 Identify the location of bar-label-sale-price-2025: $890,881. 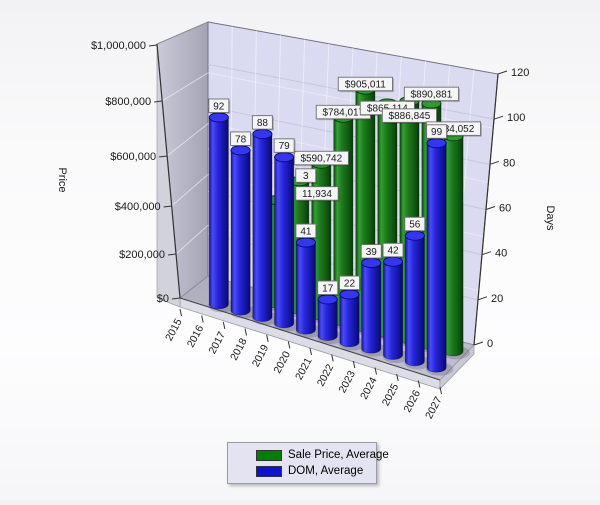
(431, 94).